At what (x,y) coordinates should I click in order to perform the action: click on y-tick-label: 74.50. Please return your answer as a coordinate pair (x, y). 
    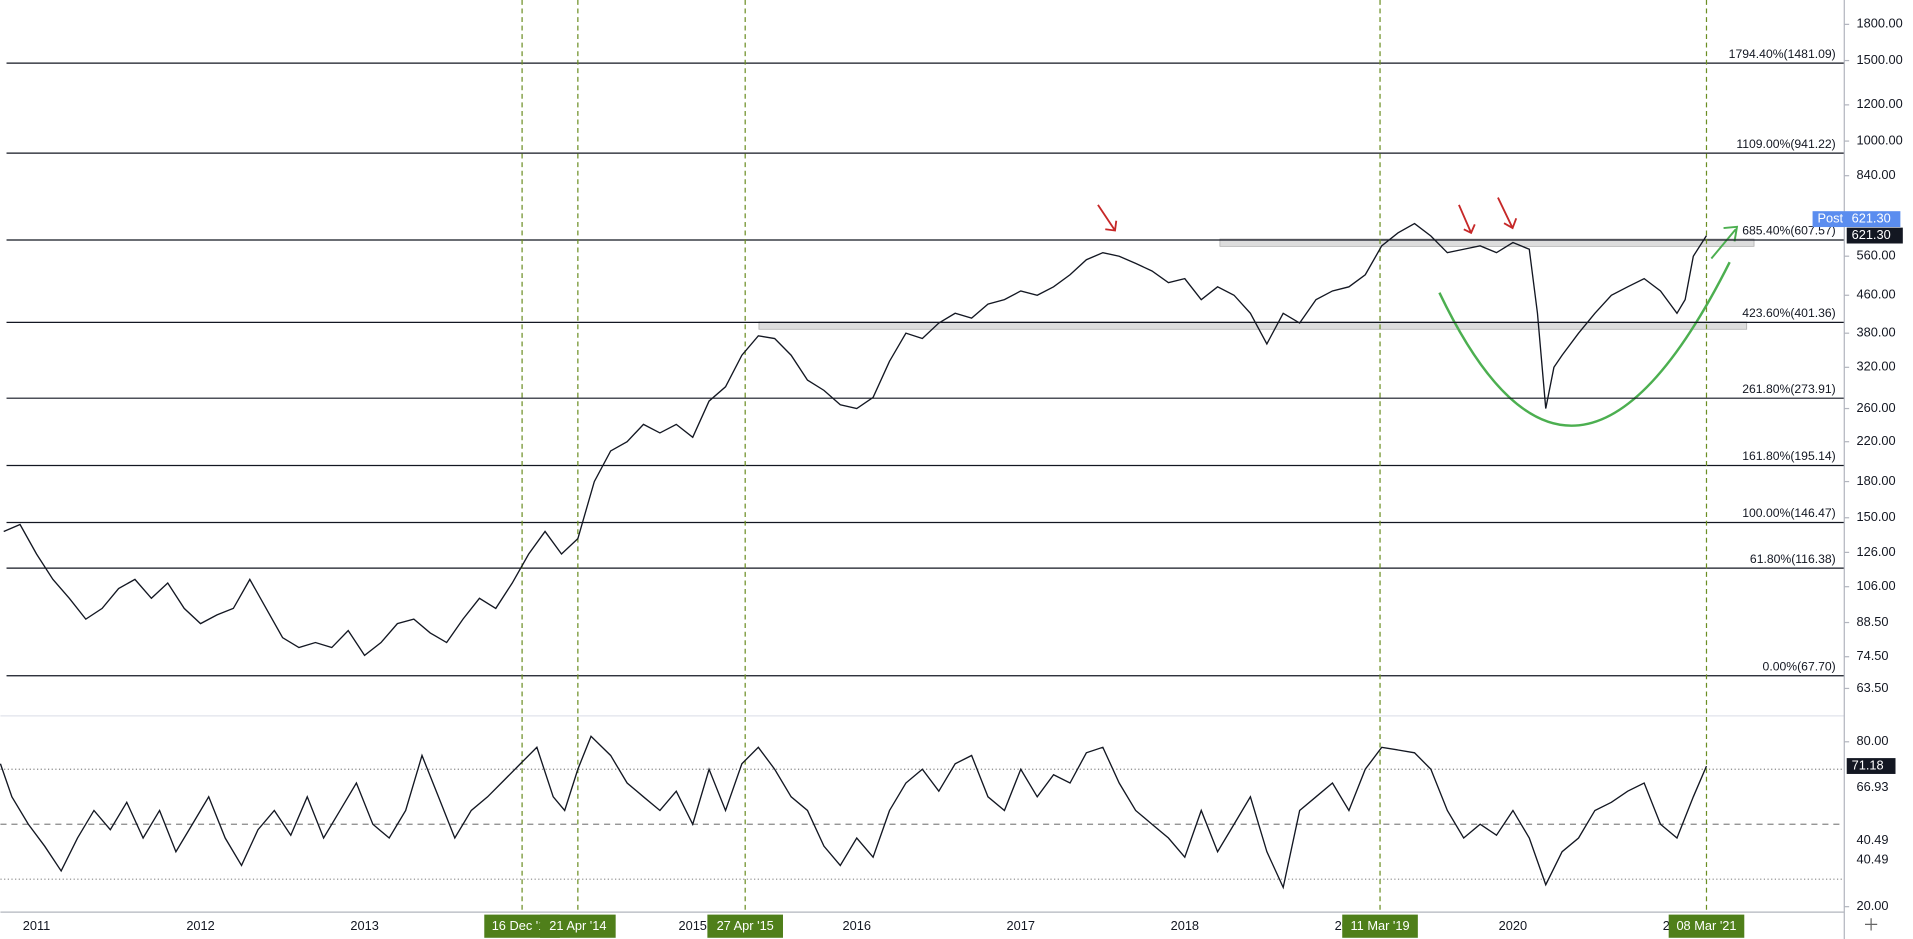
    Looking at the image, I should click on (1872, 655).